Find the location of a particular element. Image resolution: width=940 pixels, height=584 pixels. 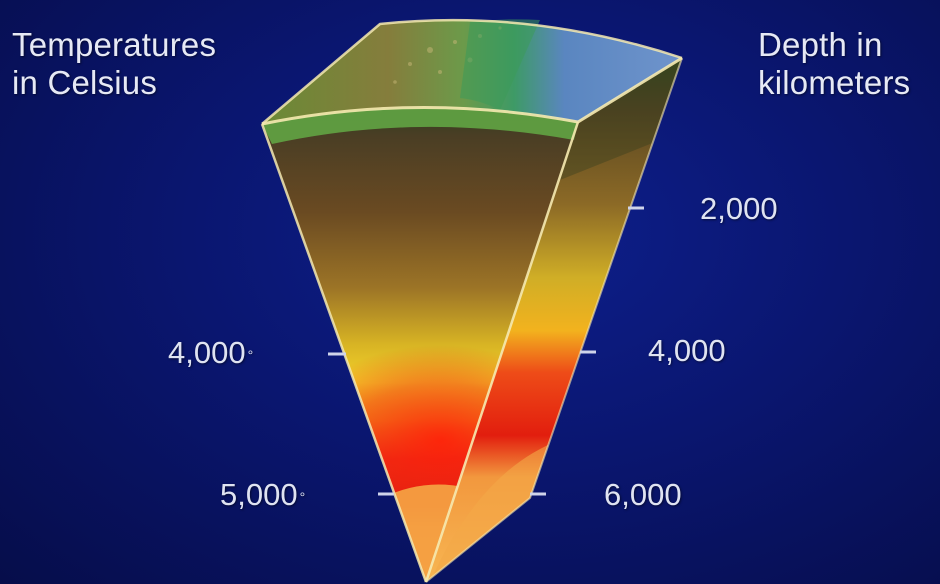

temperature-heading-line2: in Celsius is located at coordinates (85, 82).